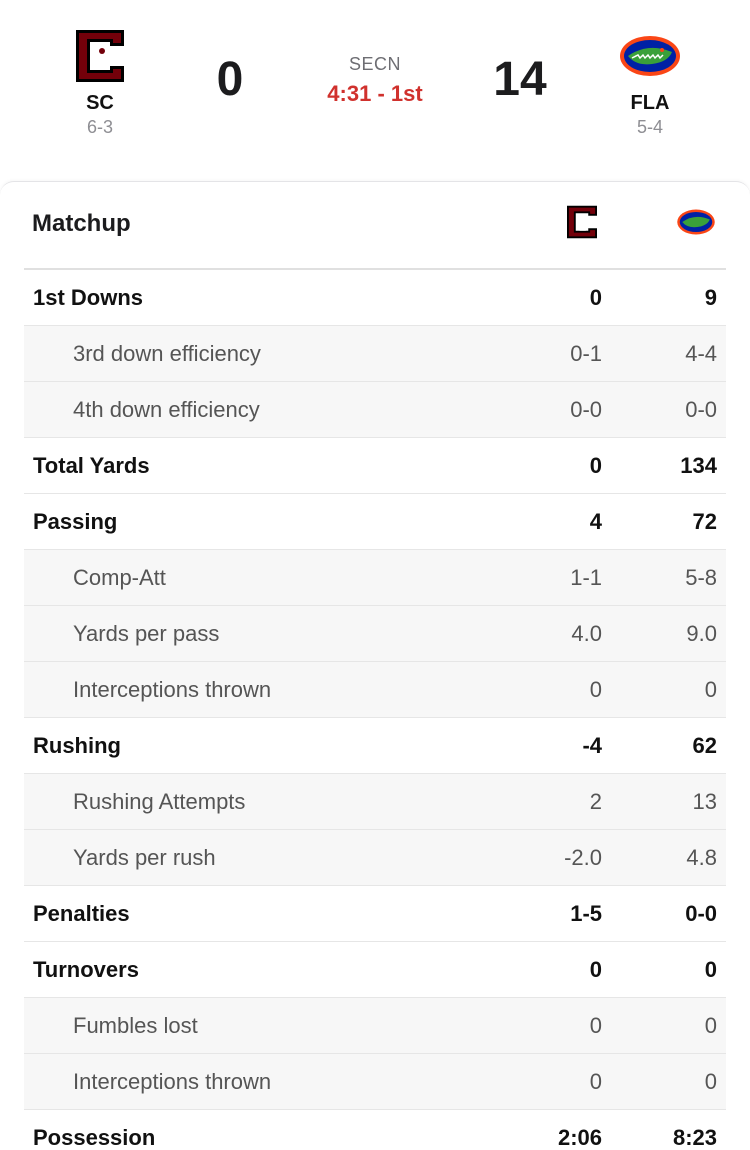  Describe the element at coordinates (375, 578) in the screenshot. I see `stat-row: Comp-Att 1-1 5-8` at that location.